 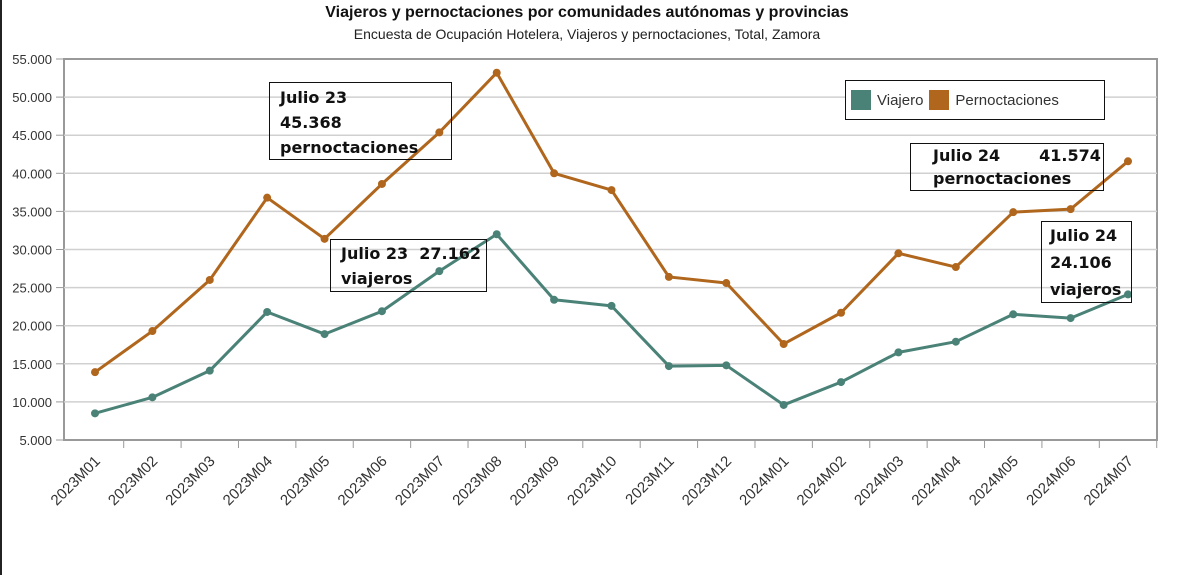 I want to click on x-tick-label: 2023M12, so click(x=707, y=481).